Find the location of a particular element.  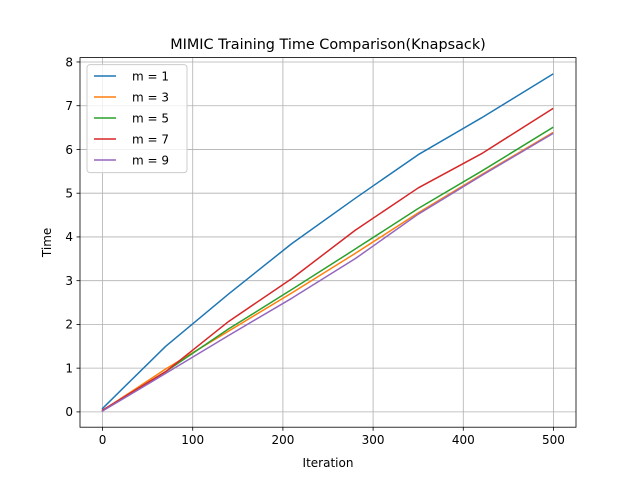

chart-title: MIMIC Training Time Comparison(Knapsack) is located at coordinates (328, 45).